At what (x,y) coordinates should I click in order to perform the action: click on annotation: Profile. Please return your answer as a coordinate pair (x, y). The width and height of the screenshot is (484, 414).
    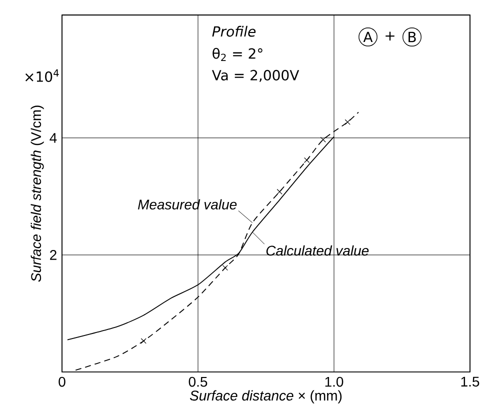
    Looking at the image, I should click on (234, 31).